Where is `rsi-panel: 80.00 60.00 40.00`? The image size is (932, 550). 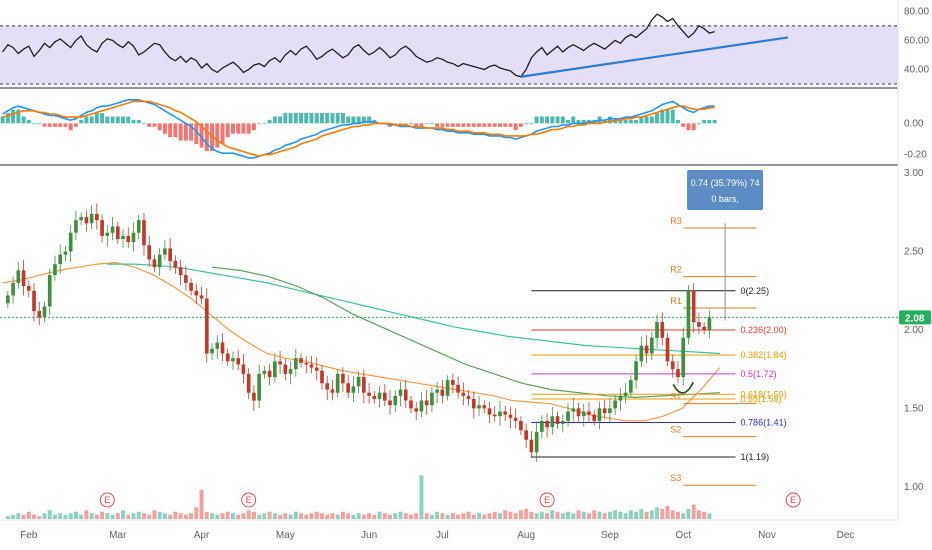
rsi-panel: 80.00 60.00 40.00 is located at coordinates (464, 45).